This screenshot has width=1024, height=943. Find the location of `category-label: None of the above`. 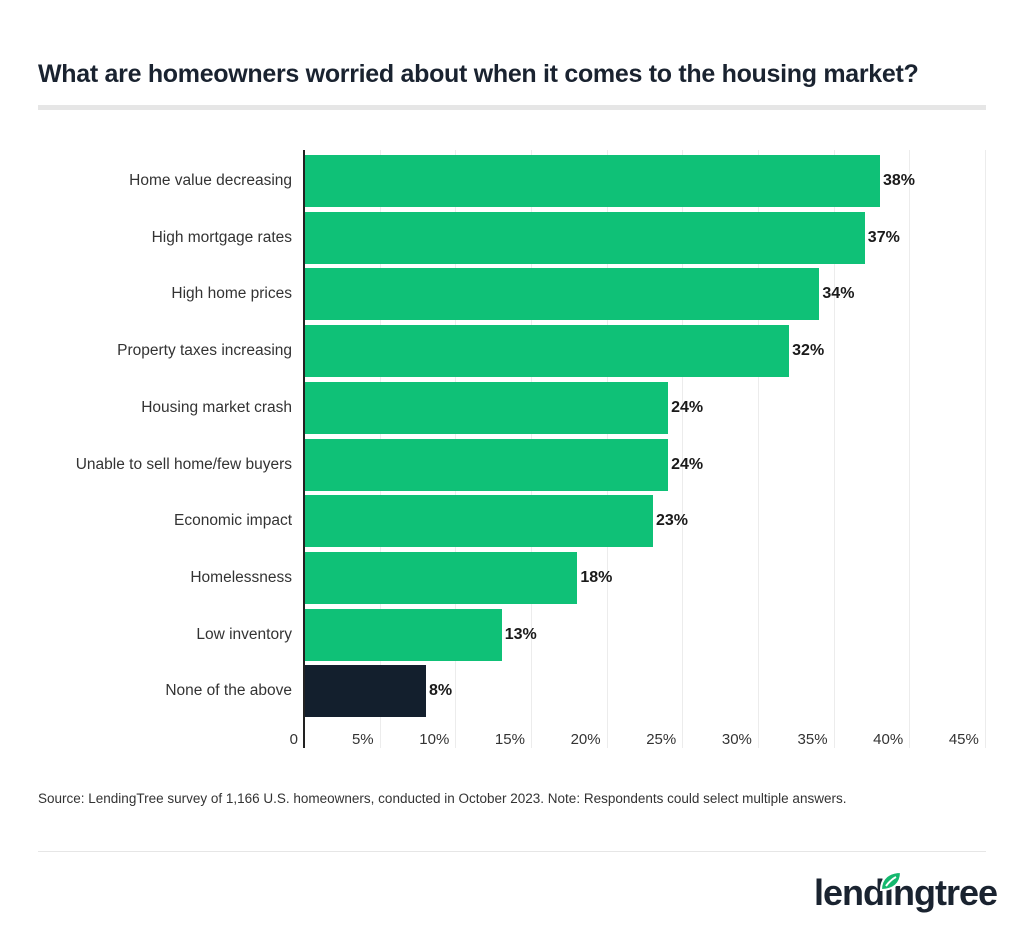

category-label: None of the above is located at coordinates (228, 691).